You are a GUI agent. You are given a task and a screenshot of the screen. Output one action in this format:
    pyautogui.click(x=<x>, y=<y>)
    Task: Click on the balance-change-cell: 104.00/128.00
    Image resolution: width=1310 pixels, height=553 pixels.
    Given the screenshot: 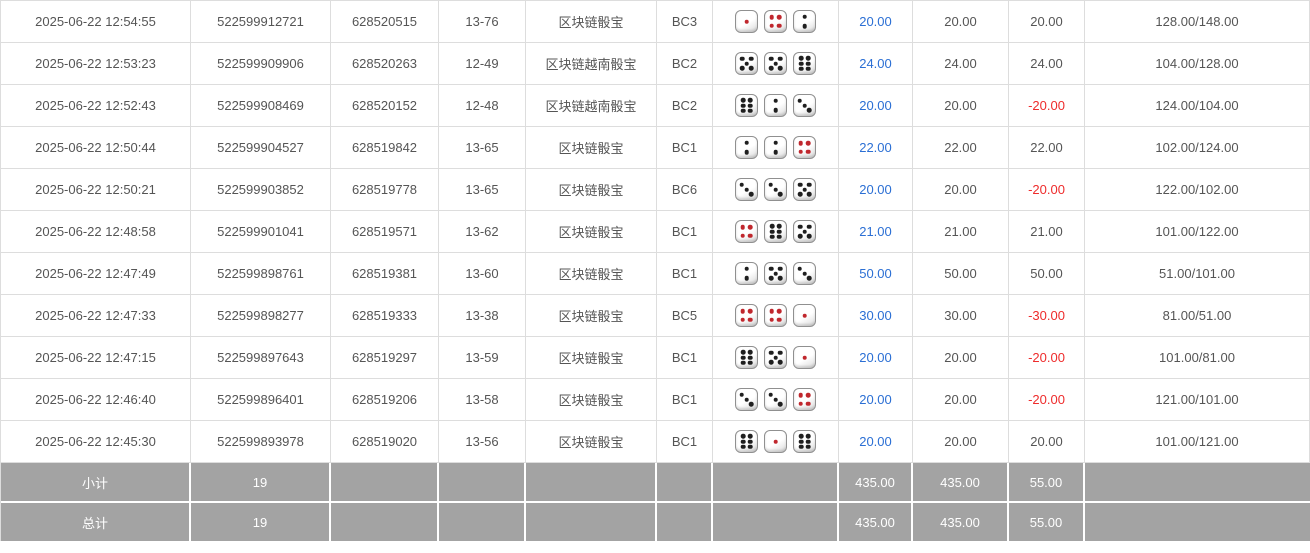 What is the action you would take?
    pyautogui.click(x=1197, y=63)
    